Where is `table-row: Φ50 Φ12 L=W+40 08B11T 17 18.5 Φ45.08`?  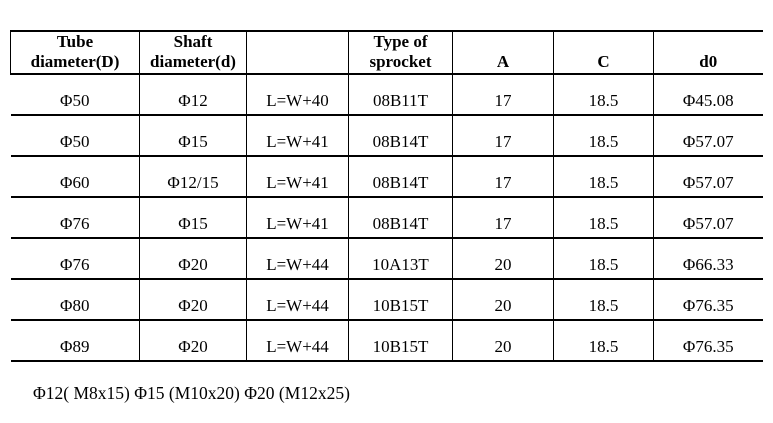 table-row: Φ50 Φ12 L=W+40 08B11T 17 18.5 Φ45.08 is located at coordinates (386, 95).